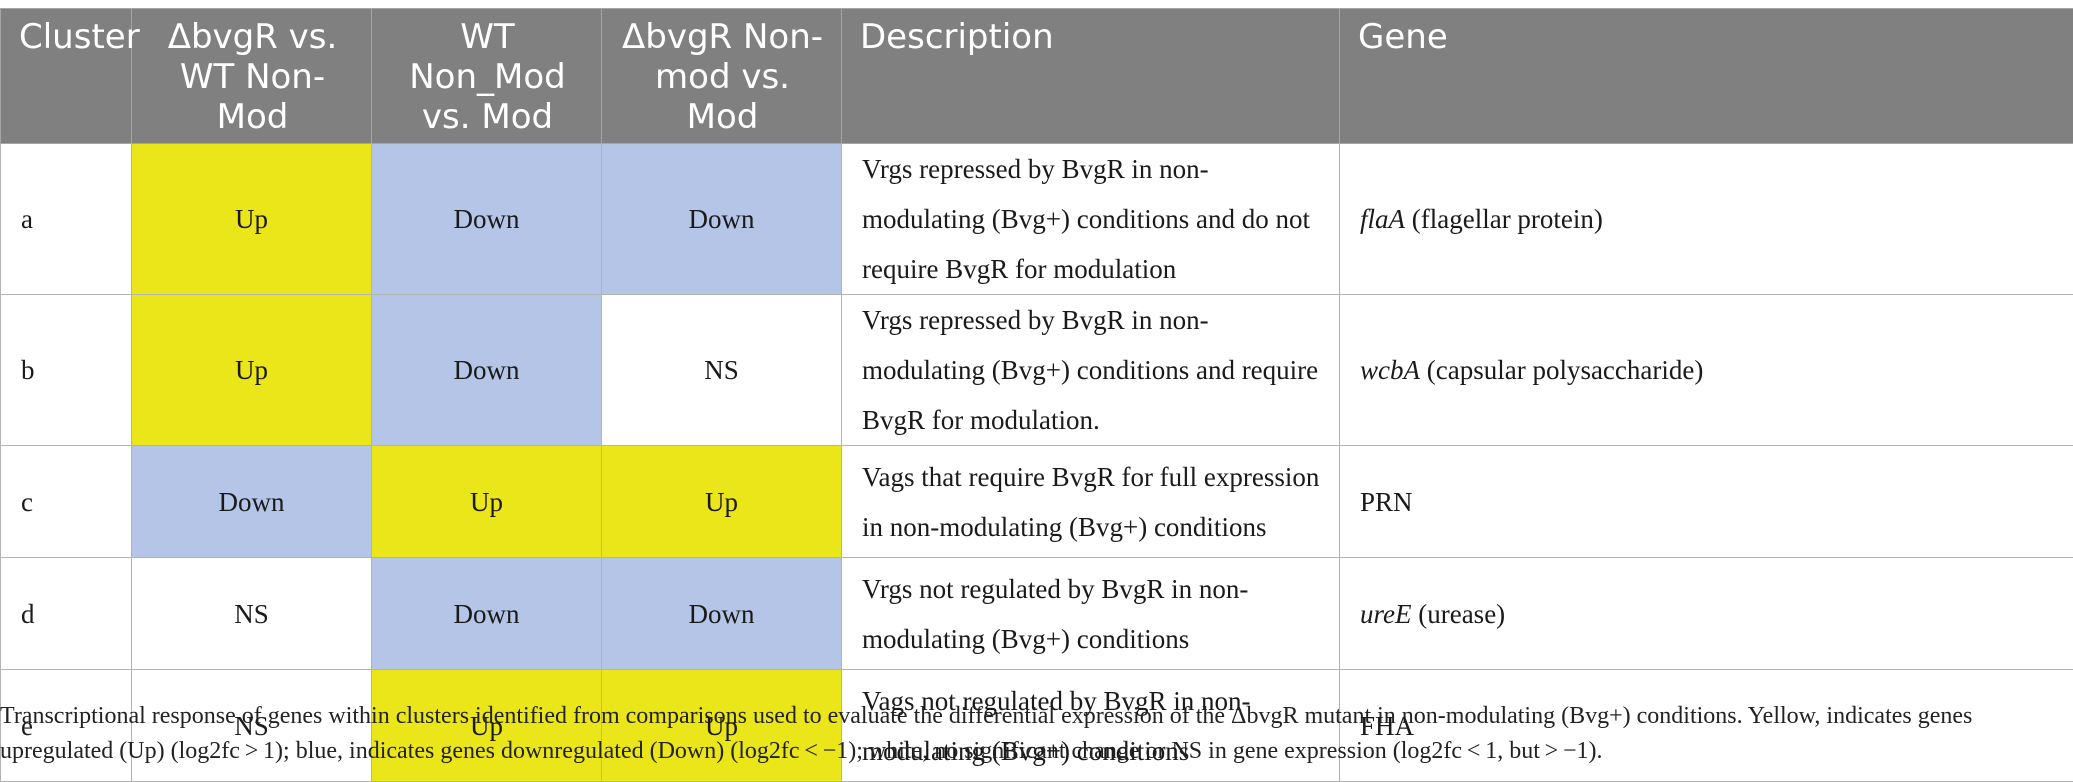  What do you see at coordinates (1091, 76) in the screenshot?
I see `header-description: Description` at bounding box center [1091, 76].